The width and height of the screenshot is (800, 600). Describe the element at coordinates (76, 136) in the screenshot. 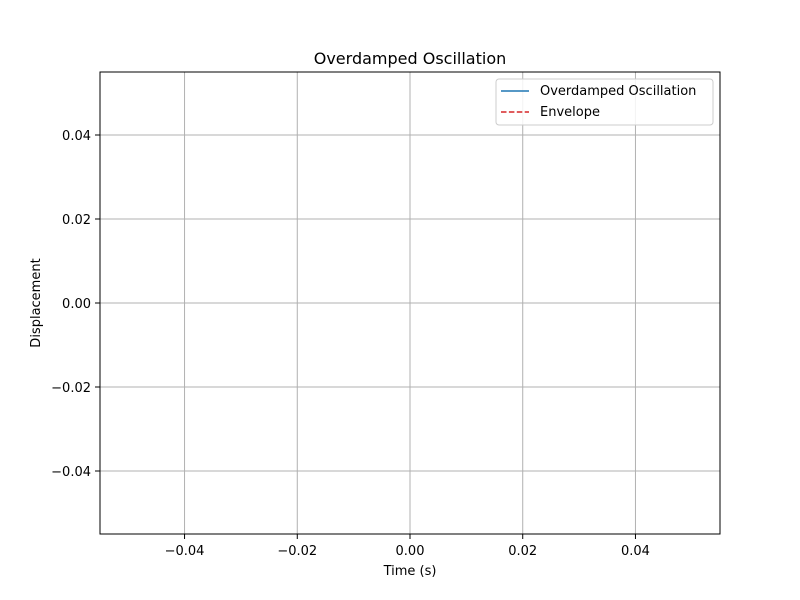

I see `y-tick-label: 0.04` at that location.